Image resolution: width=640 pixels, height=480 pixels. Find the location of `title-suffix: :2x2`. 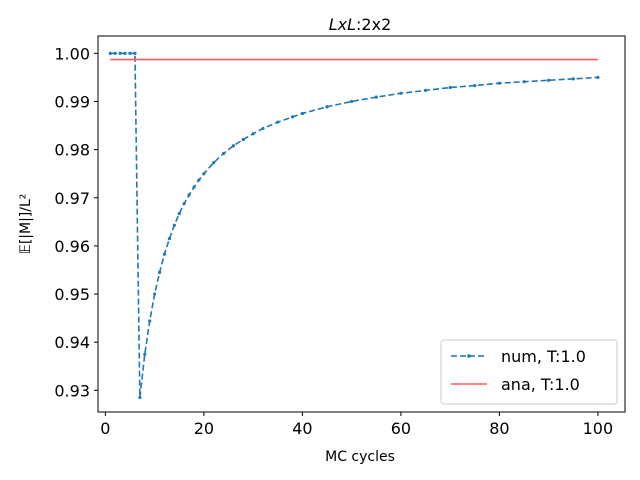

title-suffix: :2x2 is located at coordinates (373, 24).